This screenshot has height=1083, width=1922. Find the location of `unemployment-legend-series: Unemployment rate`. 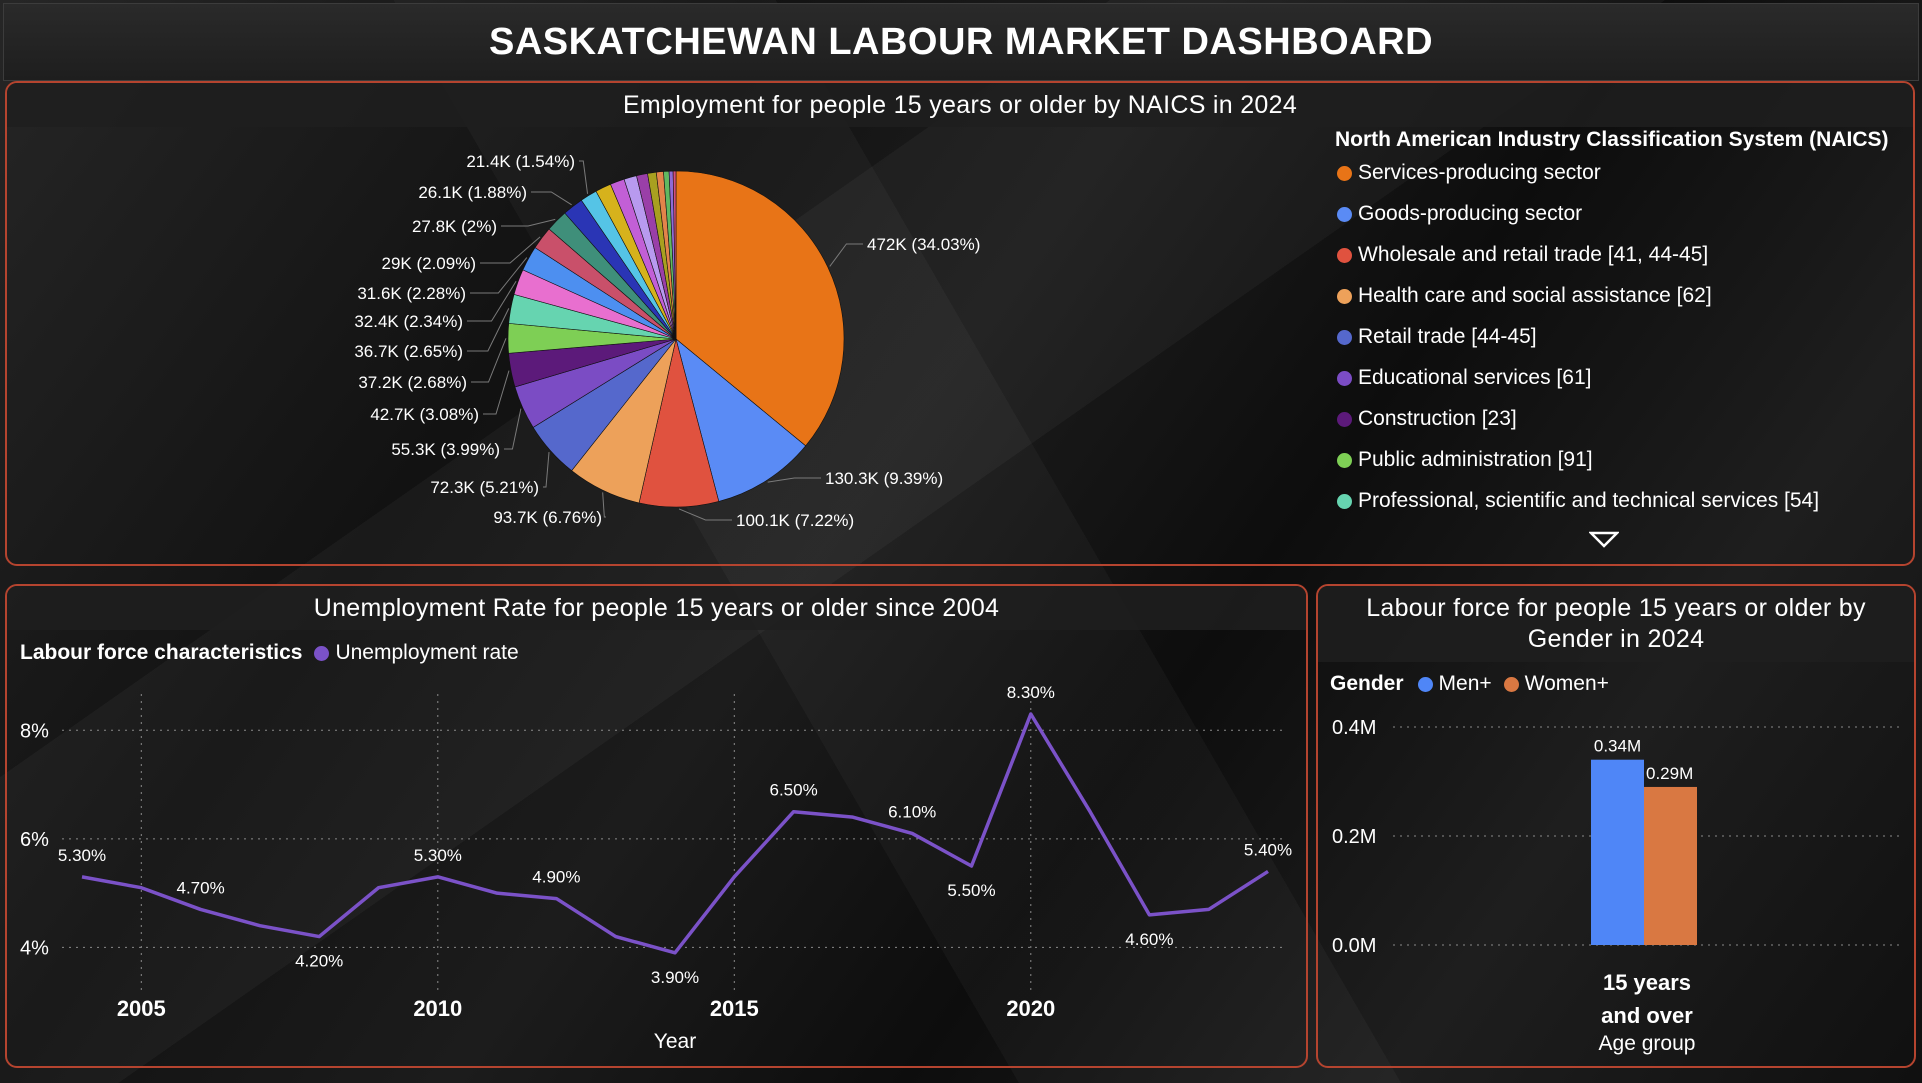

unemployment-legend-series: Unemployment rate is located at coordinates (427, 652).